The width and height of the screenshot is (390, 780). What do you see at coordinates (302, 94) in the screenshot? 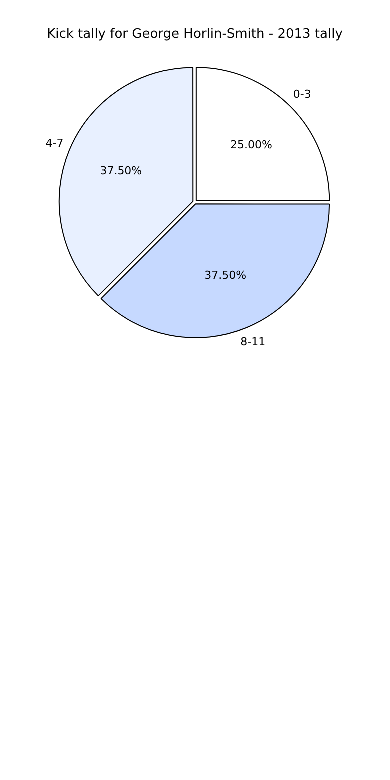
I see `slice-label: 0-3` at bounding box center [302, 94].